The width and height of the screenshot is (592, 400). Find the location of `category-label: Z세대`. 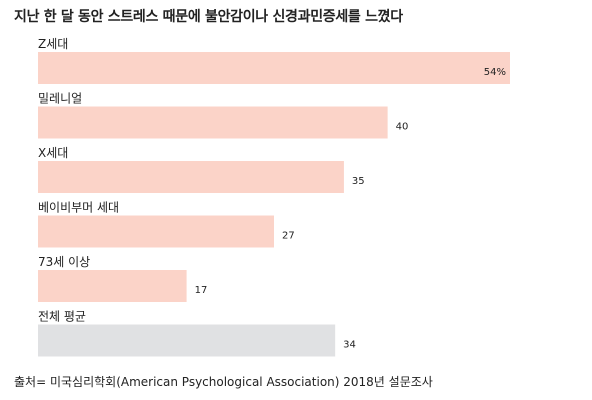

category-label: Z세대 is located at coordinates (53, 44).